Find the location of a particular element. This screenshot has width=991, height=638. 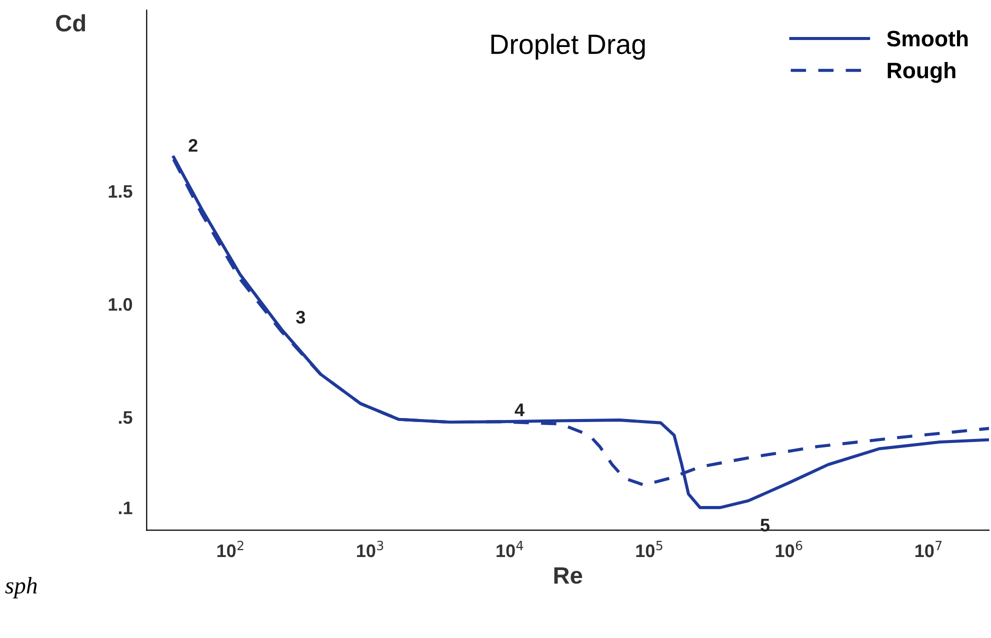

annotation: 2 is located at coordinates (193, 145).